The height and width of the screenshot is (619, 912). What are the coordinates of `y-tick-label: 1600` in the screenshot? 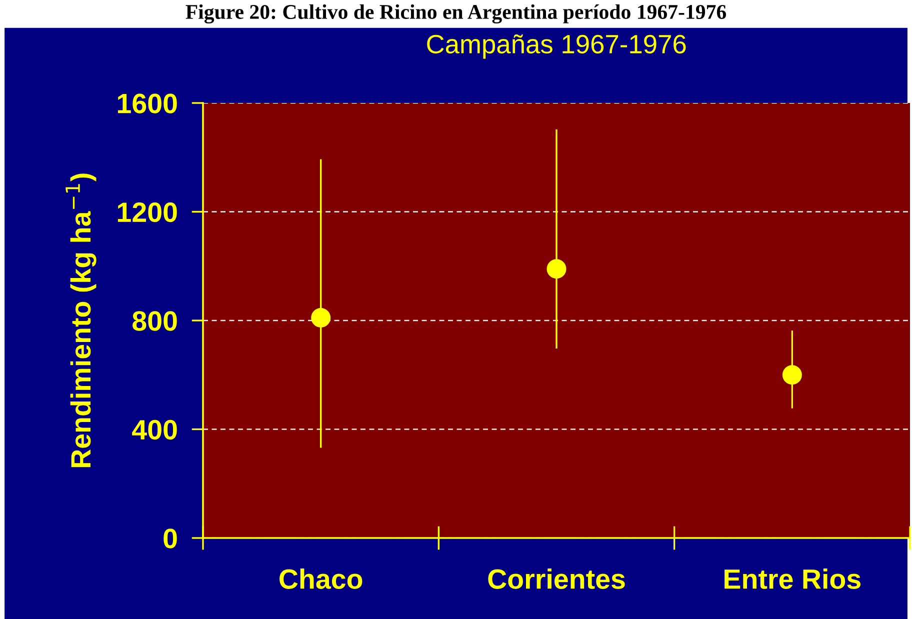 It's located at (147, 104).